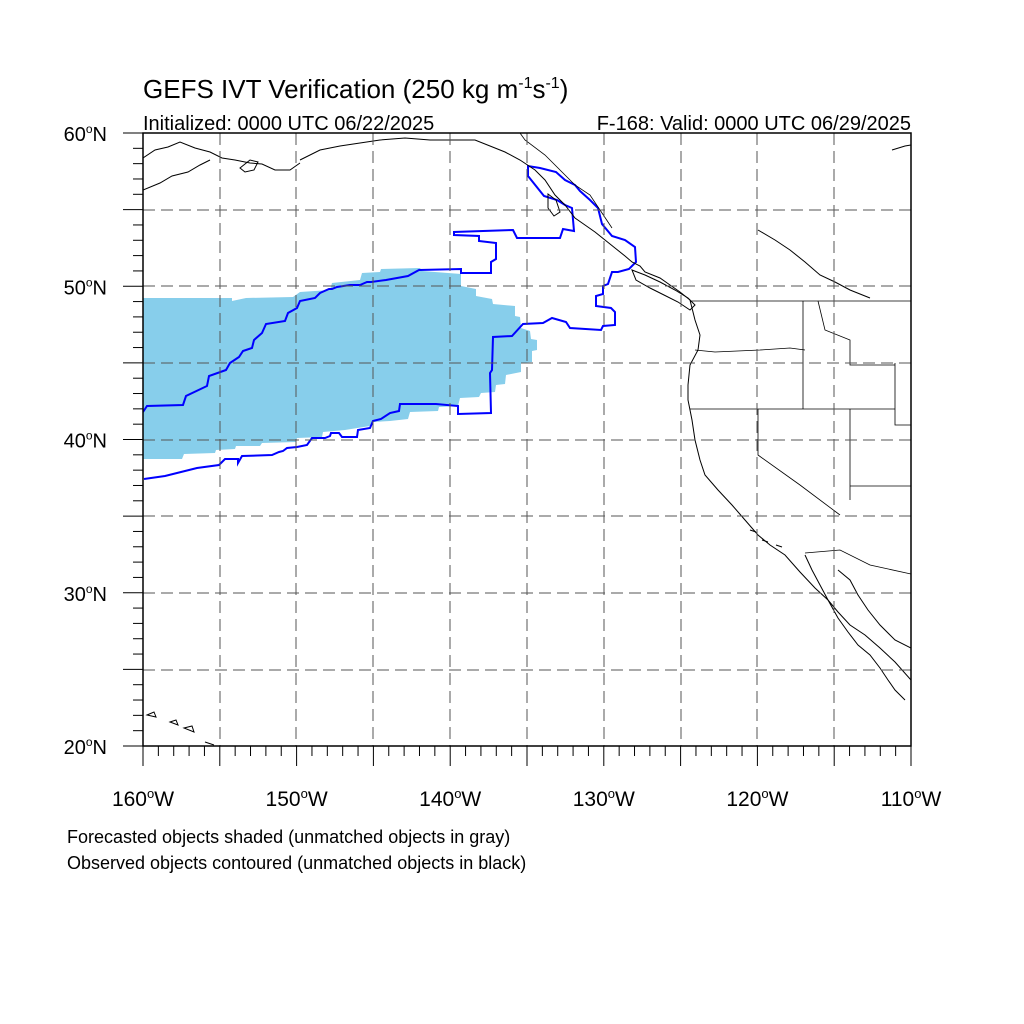  I want to click on lon-label-120: 120oW, so click(757, 798).